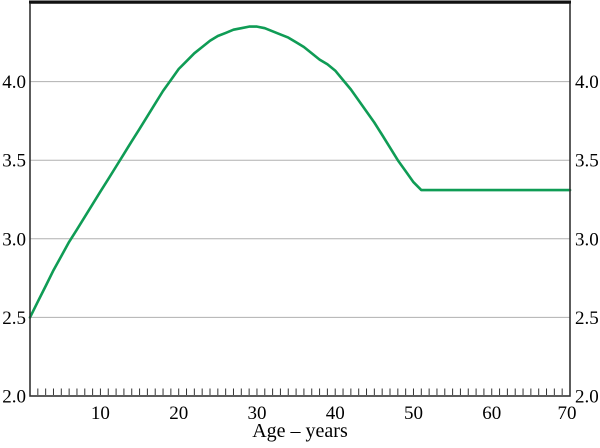 This screenshot has width=600, height=448. I want to click on y-axis-labels-right: 2.0 2.5 3.0 3.5 4.0, so click(587, 239).